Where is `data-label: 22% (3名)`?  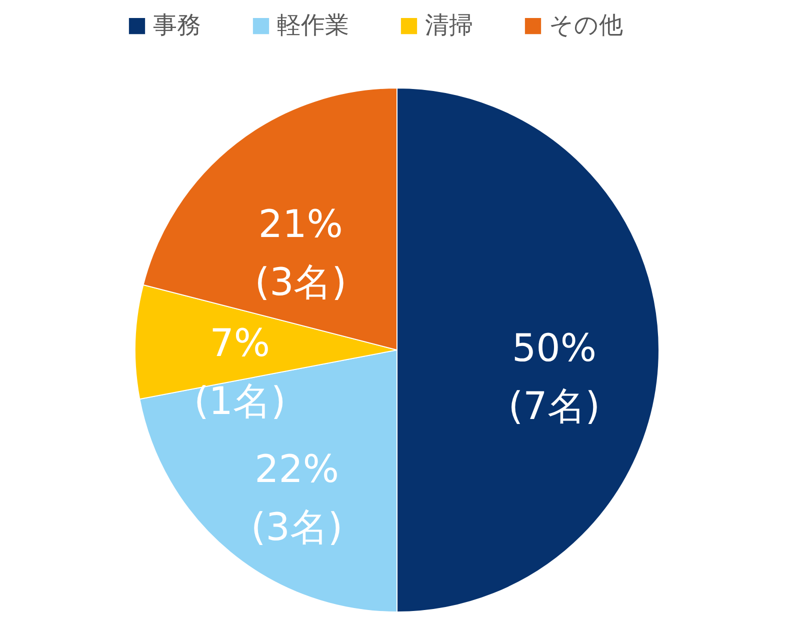
data-label: 22% (3名) is located at coordinates (296, 498).